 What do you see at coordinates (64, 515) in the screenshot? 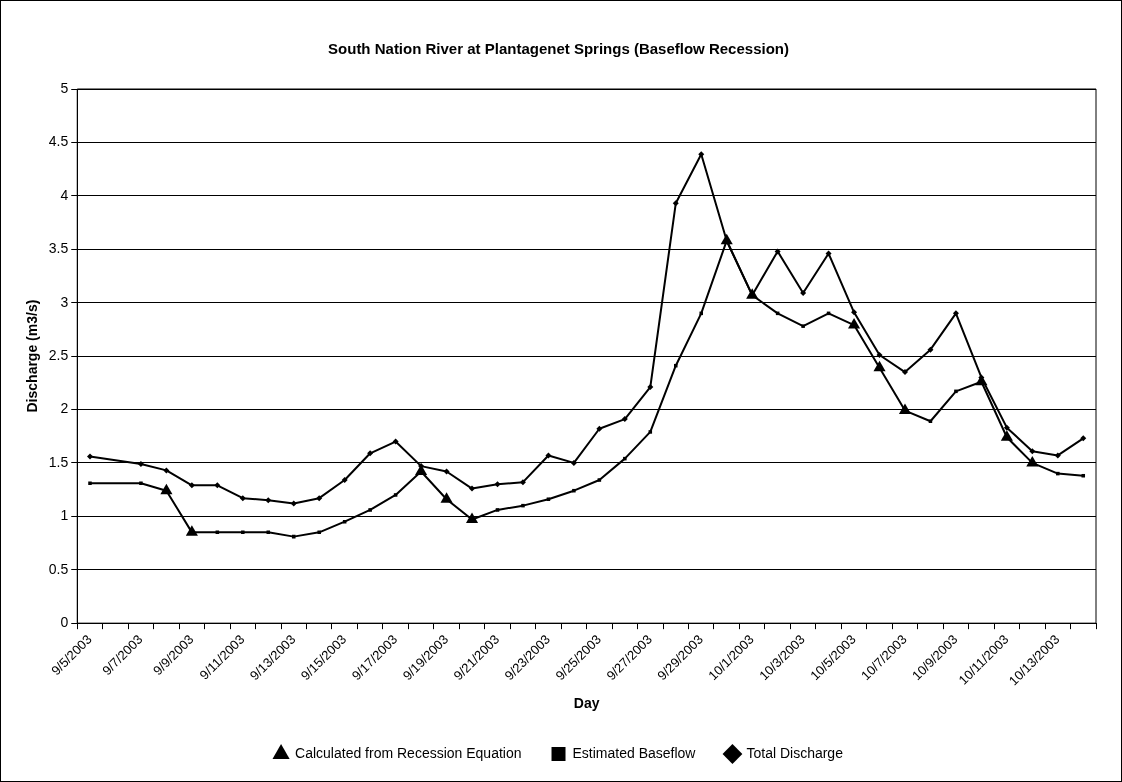
I see `y-tick-label: 1` at bounding box center [64, 515].